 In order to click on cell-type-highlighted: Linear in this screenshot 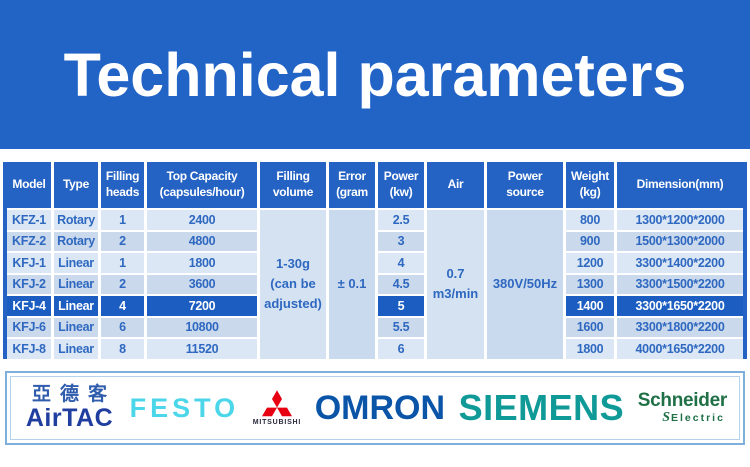, I will do `click(76, 306)`.